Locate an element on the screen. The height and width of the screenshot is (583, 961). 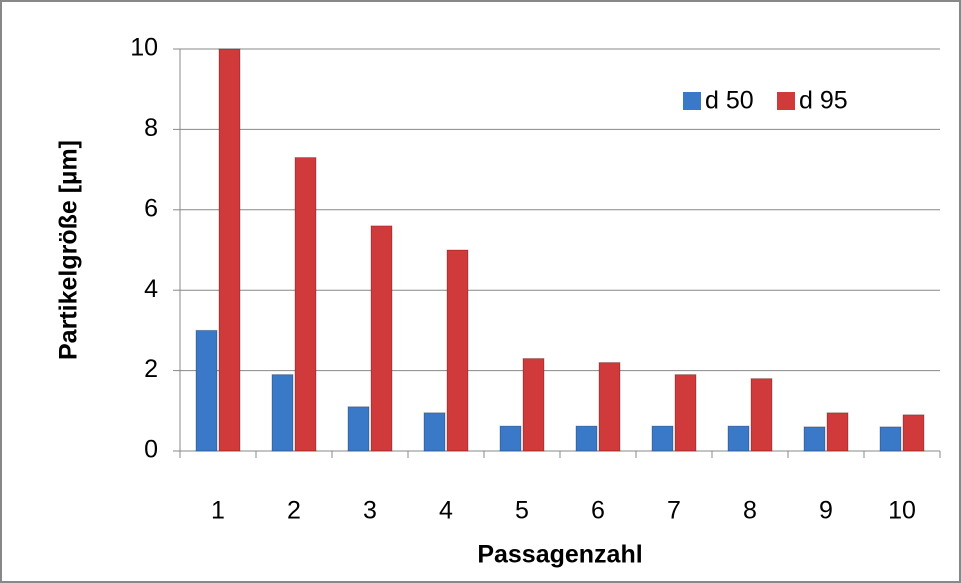
x-tick-label: 9 is located at coordinates (826, 511).